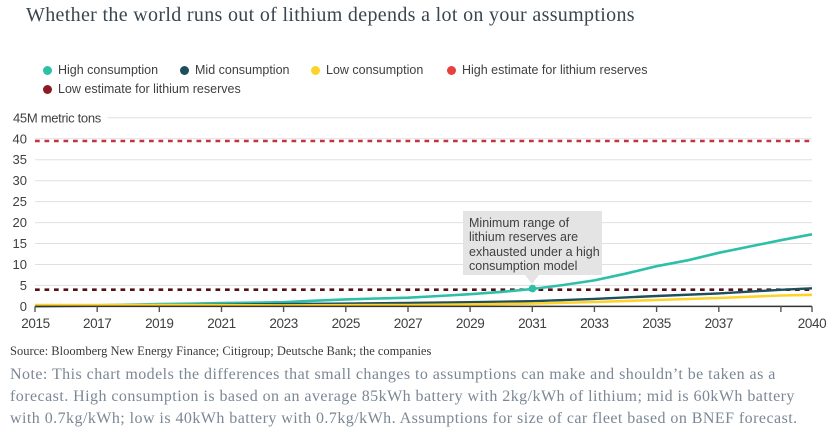  Describe the element at coordinates (23, 285) in the screenshot. I see `svg-text: 5` at that location.